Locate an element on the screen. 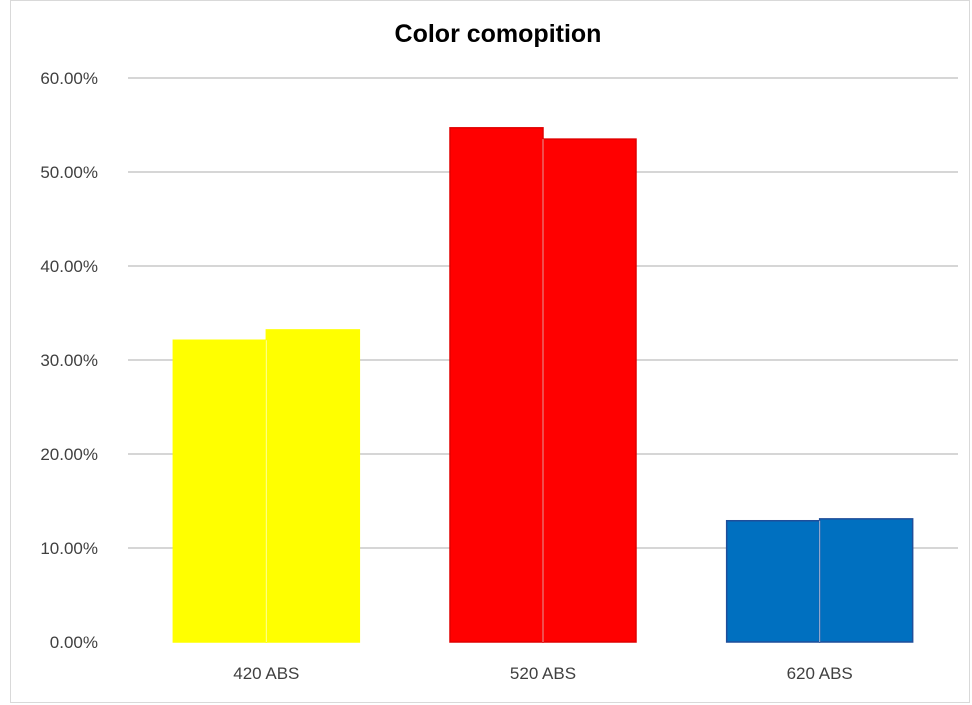 The height and width of the screenshot is (705, 972). y-tick-label: 60.00% is located at coordinates (69, 78).